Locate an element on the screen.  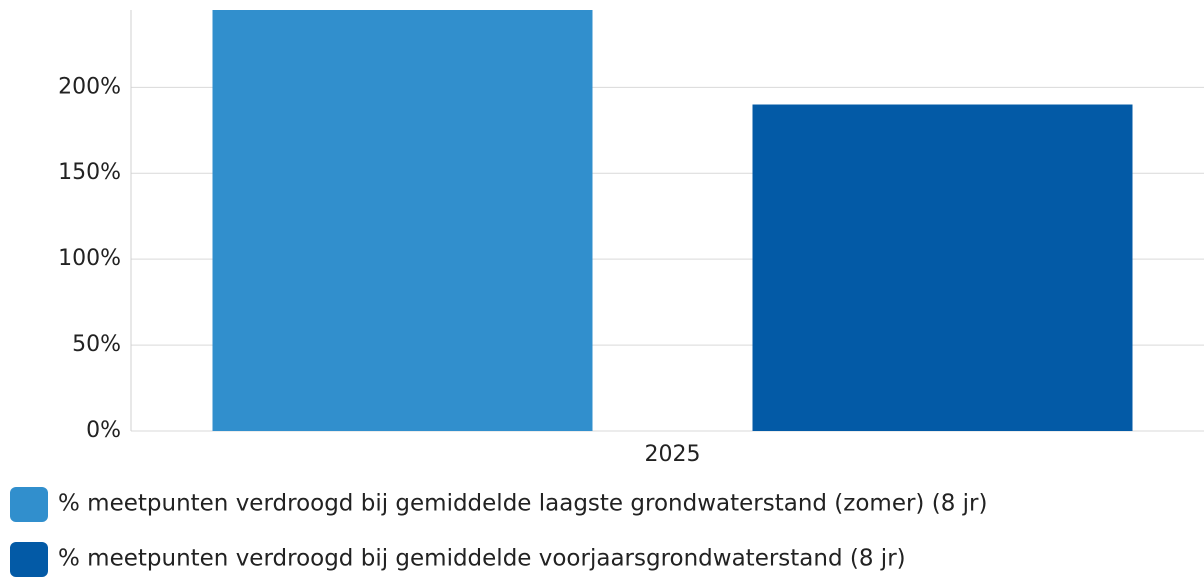
x-tick-label: 2025 is located at coordinates (673, 454).